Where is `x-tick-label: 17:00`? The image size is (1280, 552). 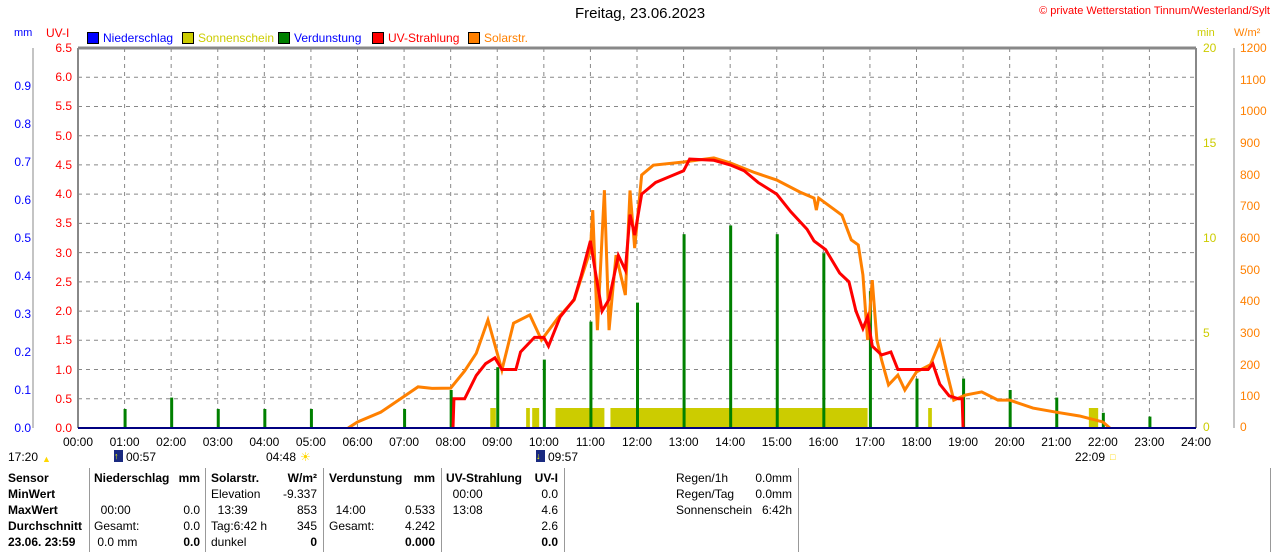 x-tick-label: 17:00 is located at coordinates (869, 442).